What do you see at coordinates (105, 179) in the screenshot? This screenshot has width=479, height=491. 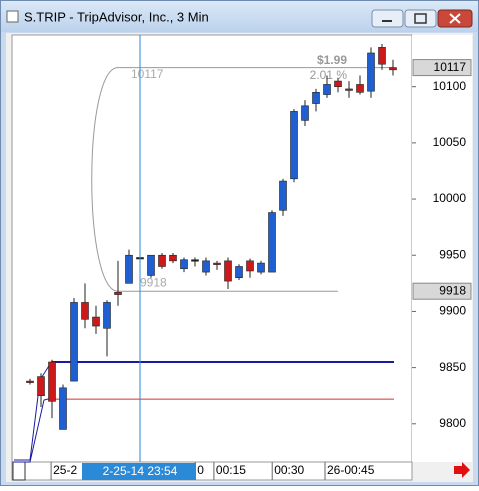 I see `measure-curve` at bounding box center [105, 179].